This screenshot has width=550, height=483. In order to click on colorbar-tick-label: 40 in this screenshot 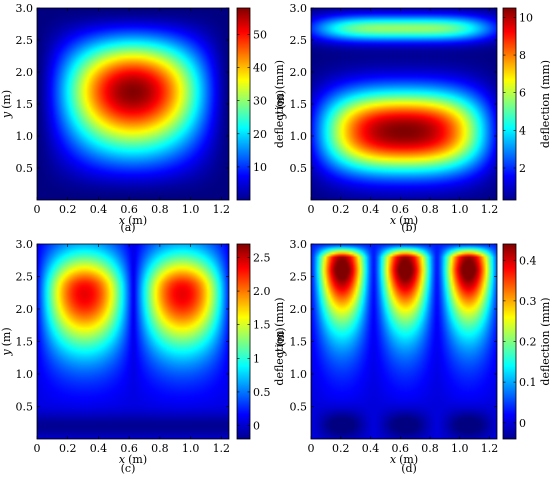, I will do `click(260, 68)`.